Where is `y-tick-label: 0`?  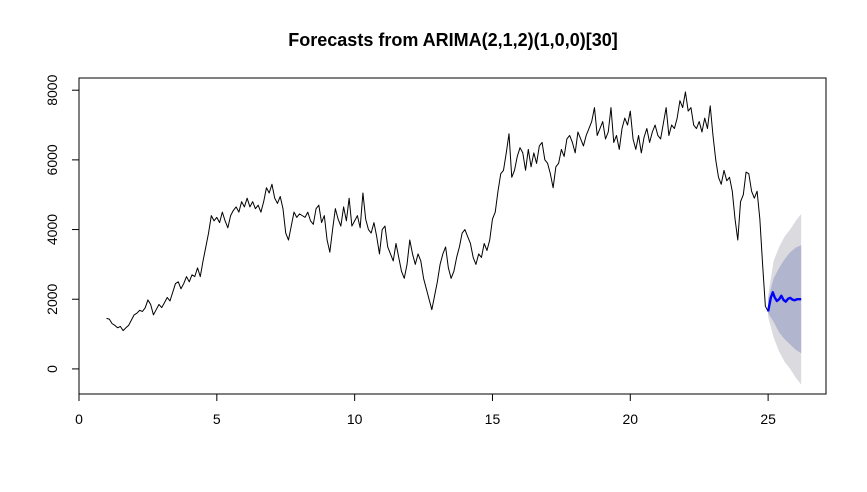 y-tick-label: 0 is located at coordinates (52, 369).